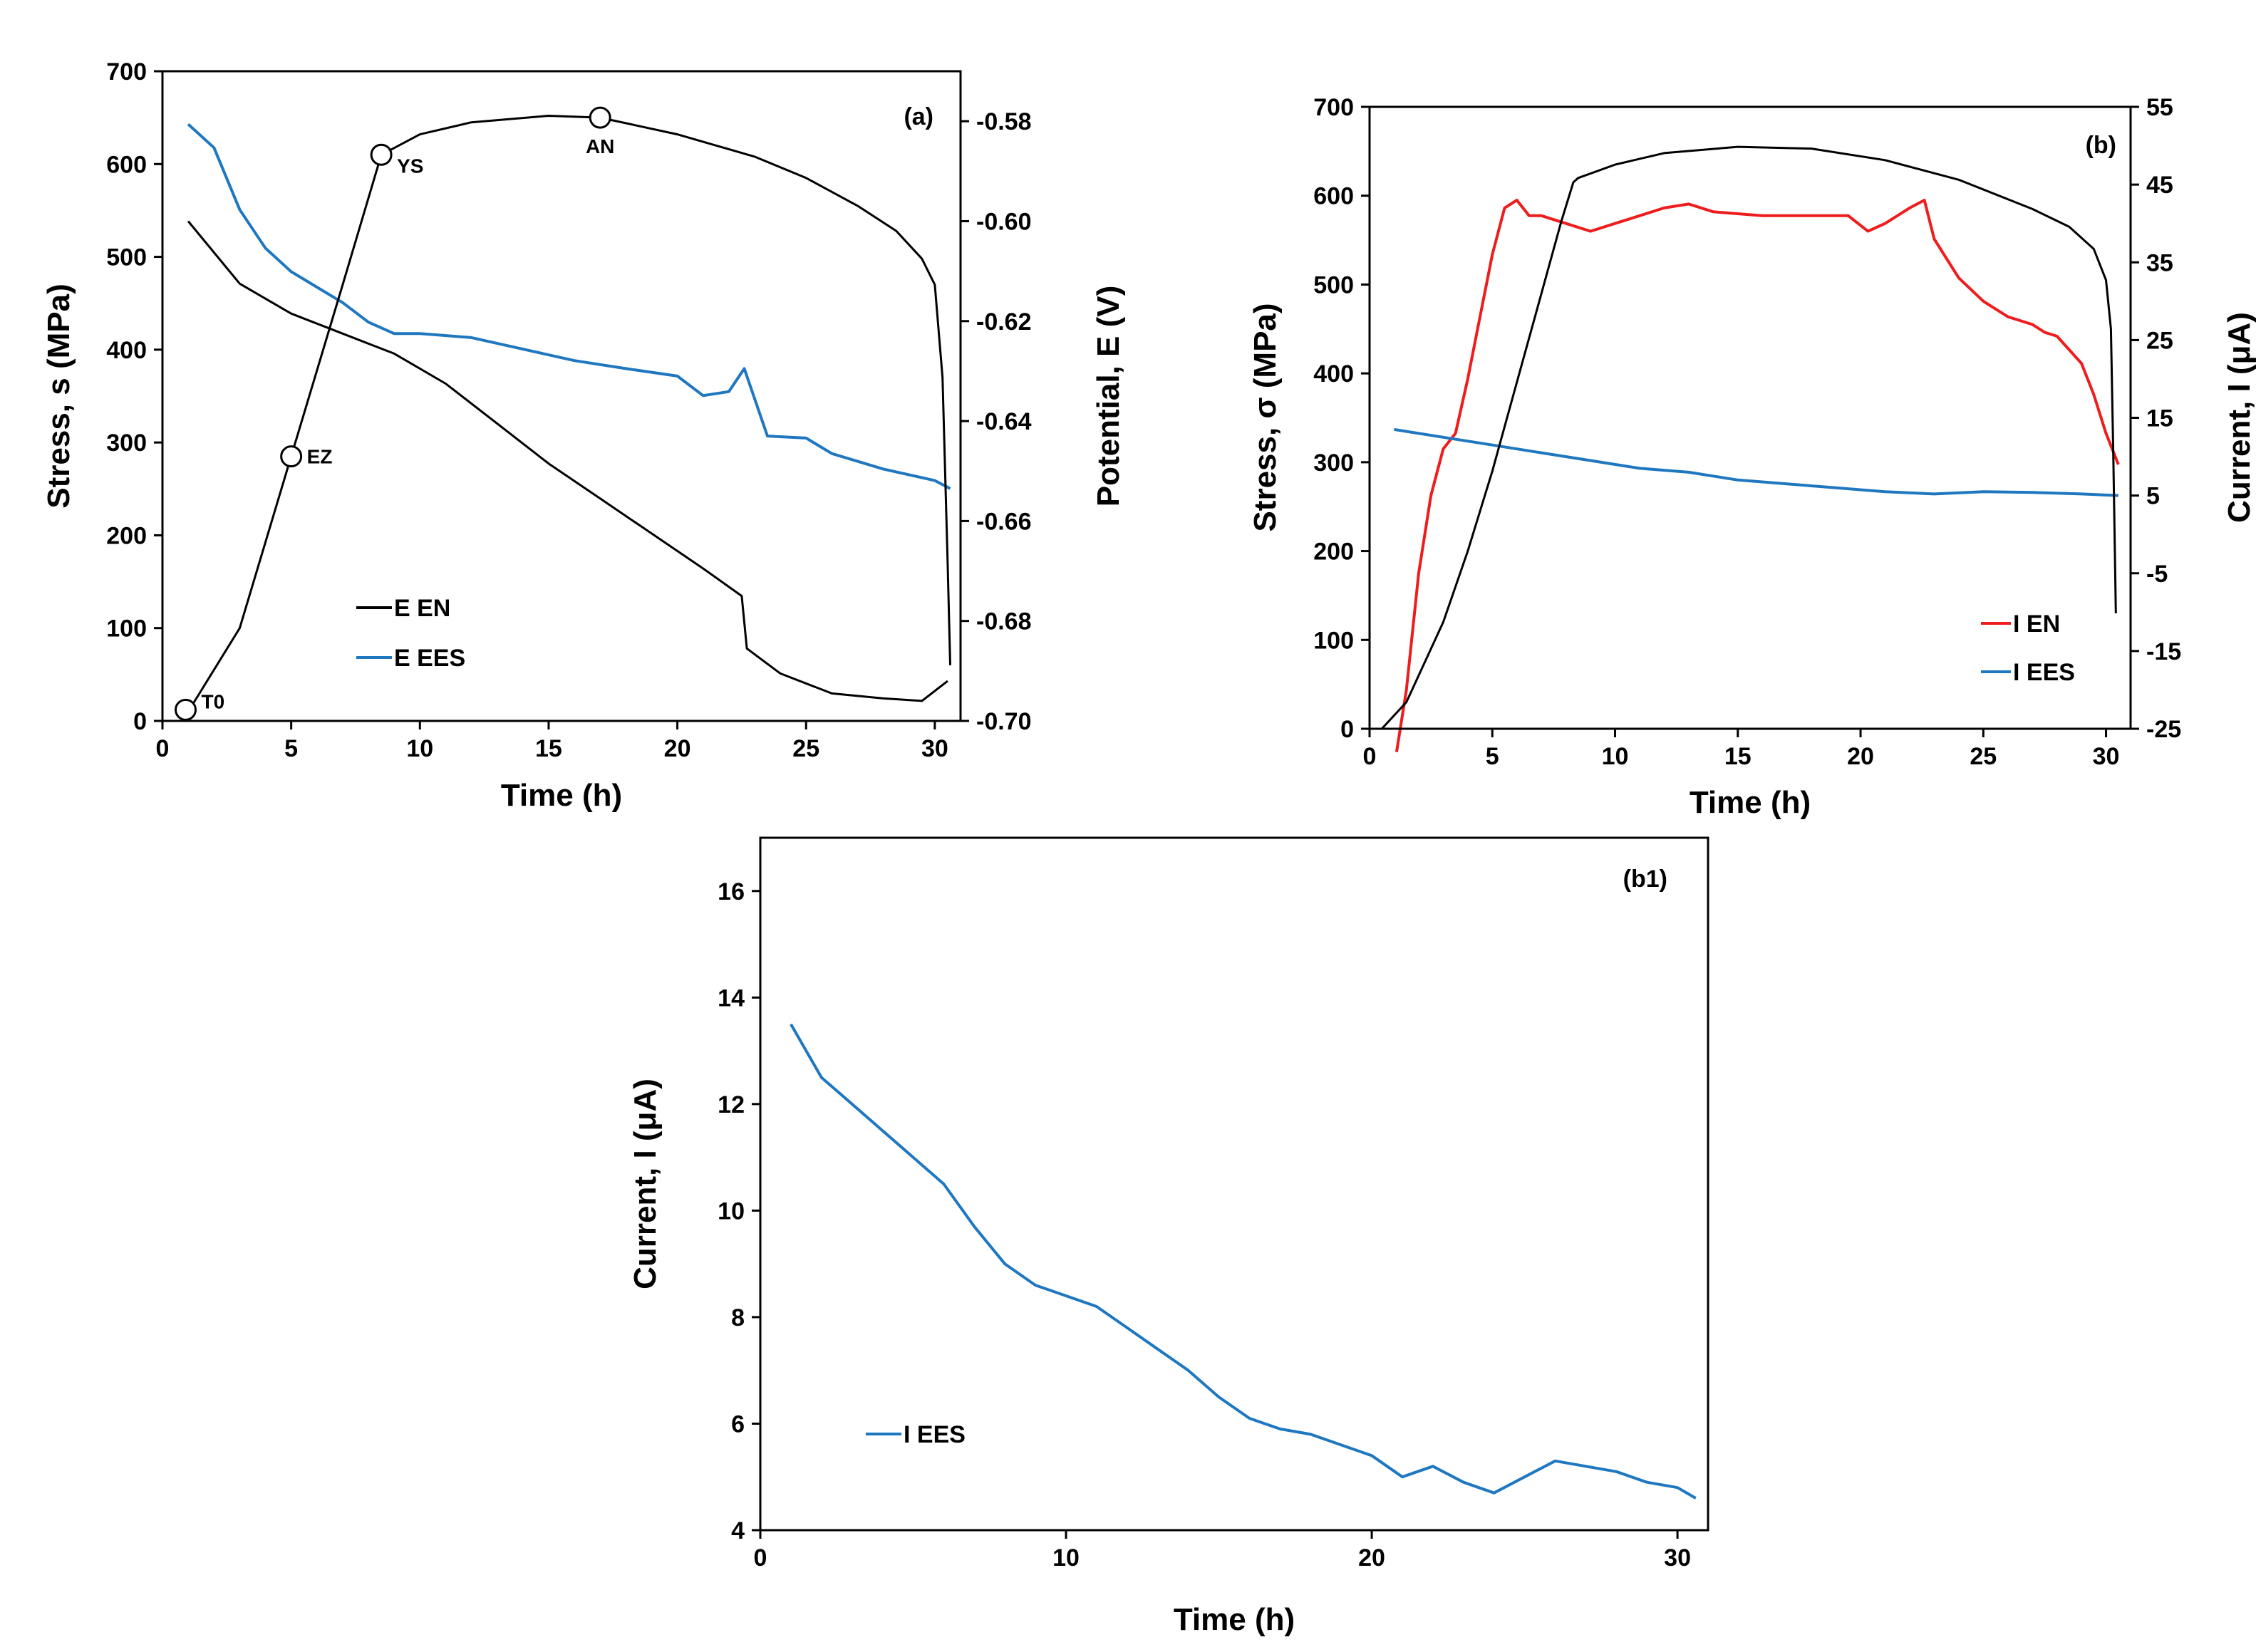 This screenshot has width=2261, height=1652. I want to click on series-line-e-ees, so click(569, 306).